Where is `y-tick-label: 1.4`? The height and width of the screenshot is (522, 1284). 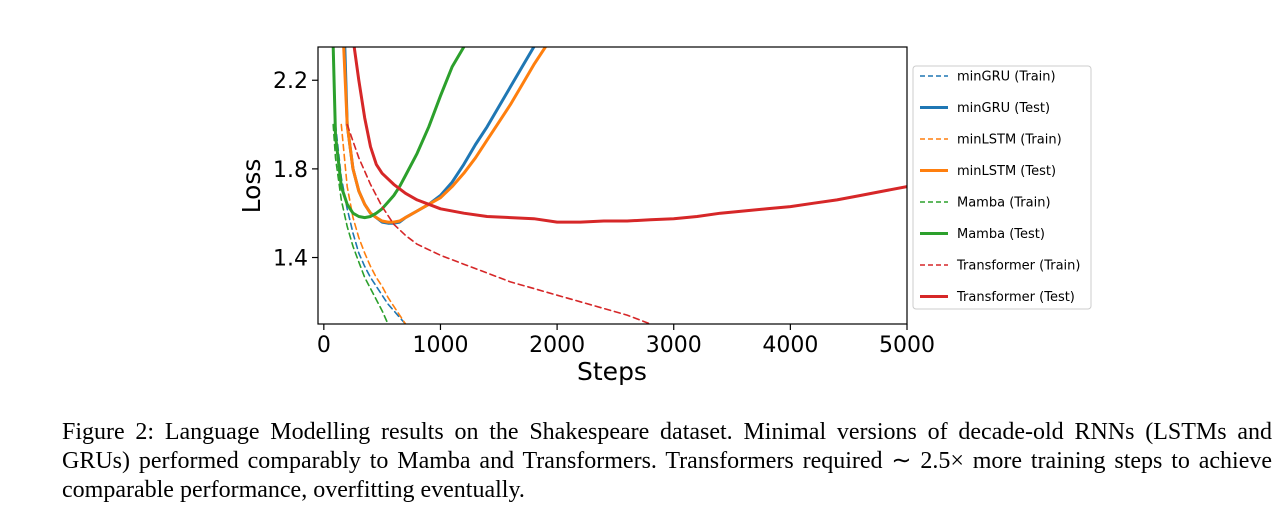
y-tick-label: 1.4 is located at coordinates (290, 259).